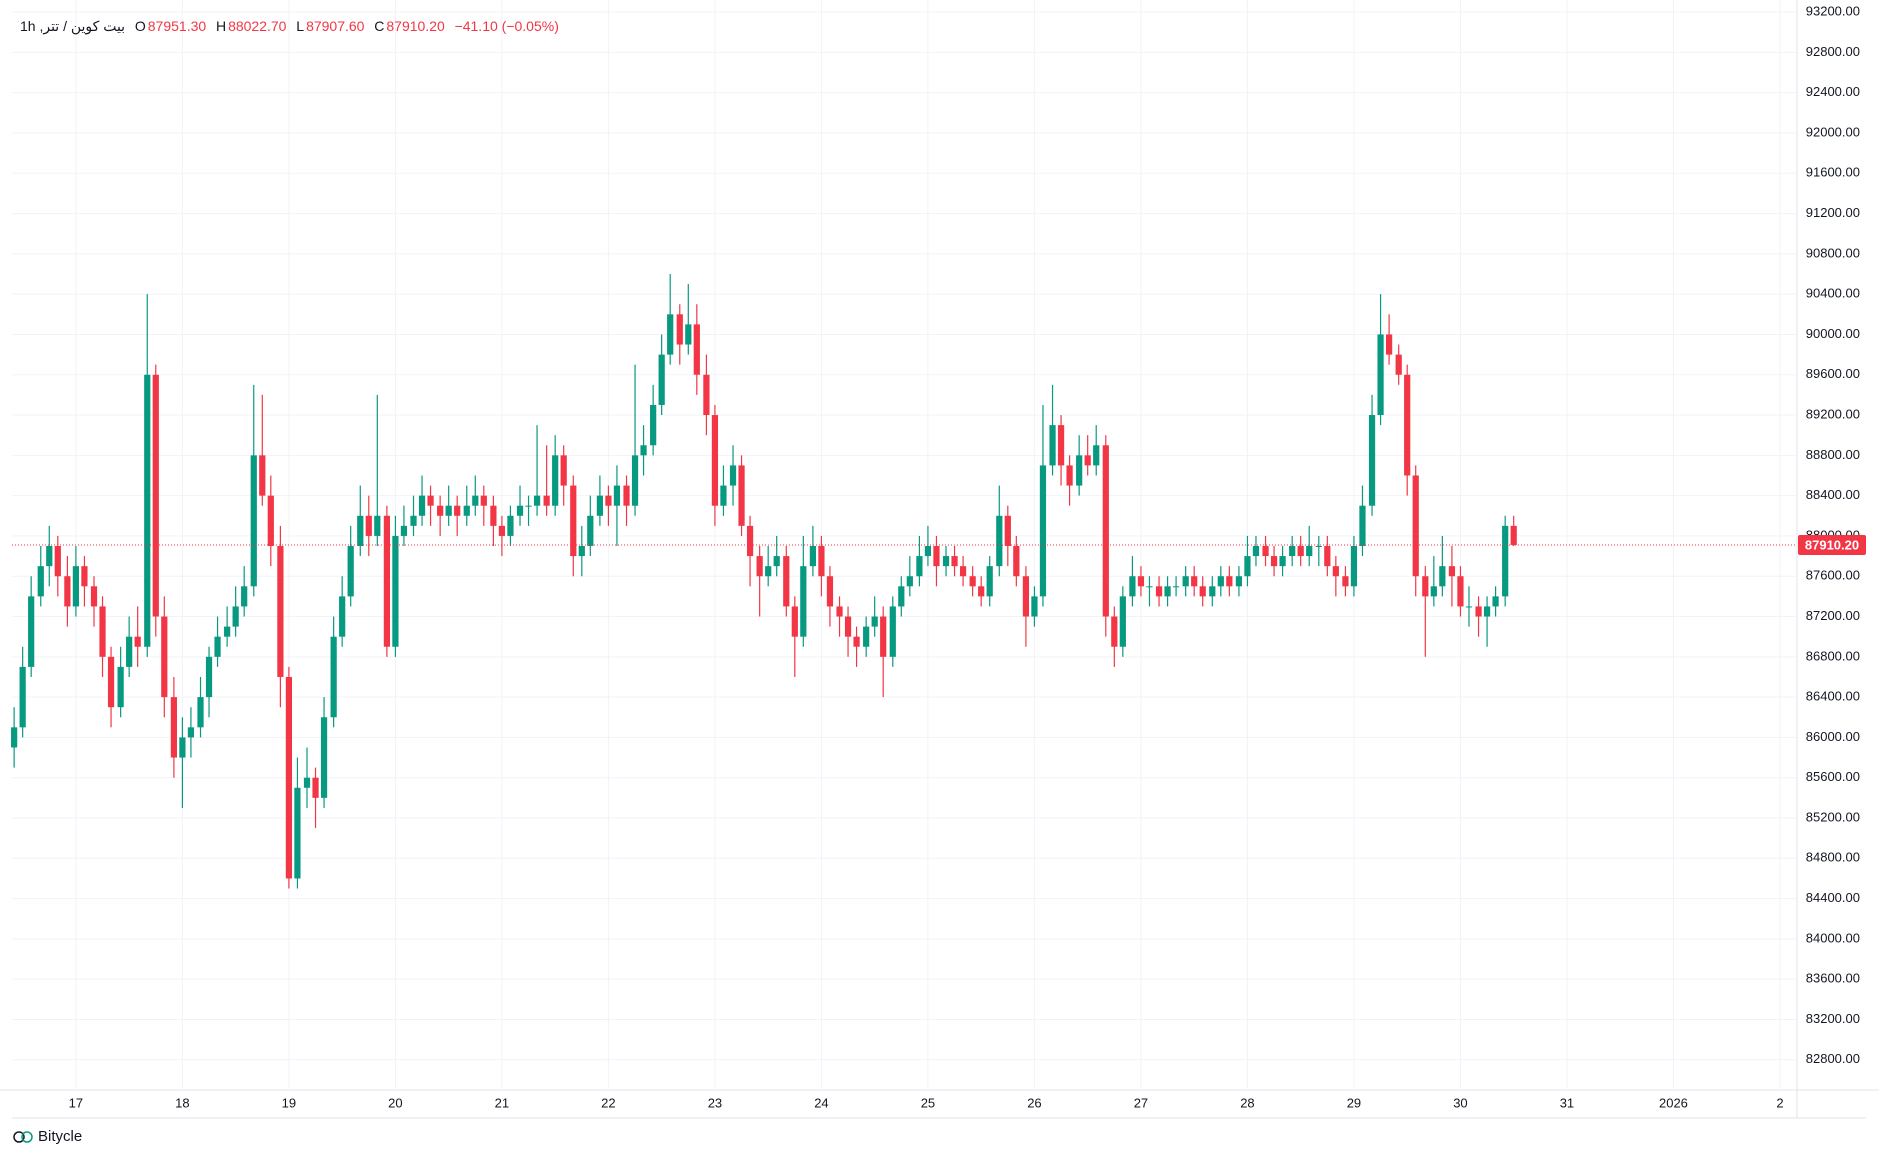 This screenshot has height=1159, width=1879. I want to click on x-tick-label: 17, so click(76, 1102).